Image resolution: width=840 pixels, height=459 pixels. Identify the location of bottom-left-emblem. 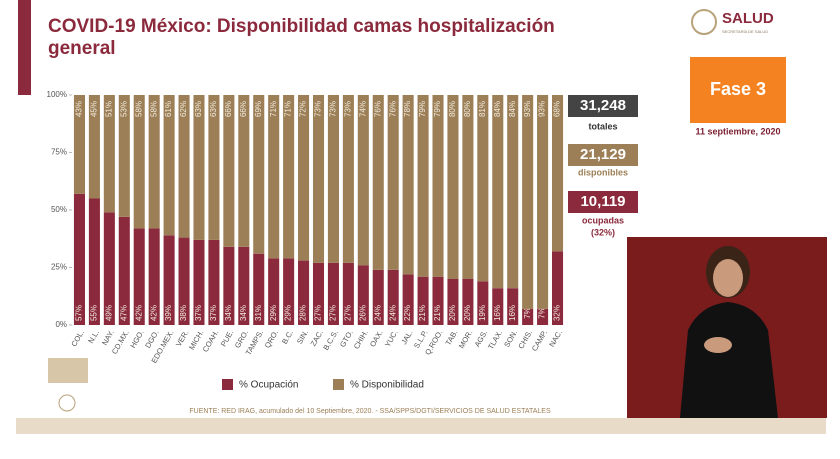
(68, 385).